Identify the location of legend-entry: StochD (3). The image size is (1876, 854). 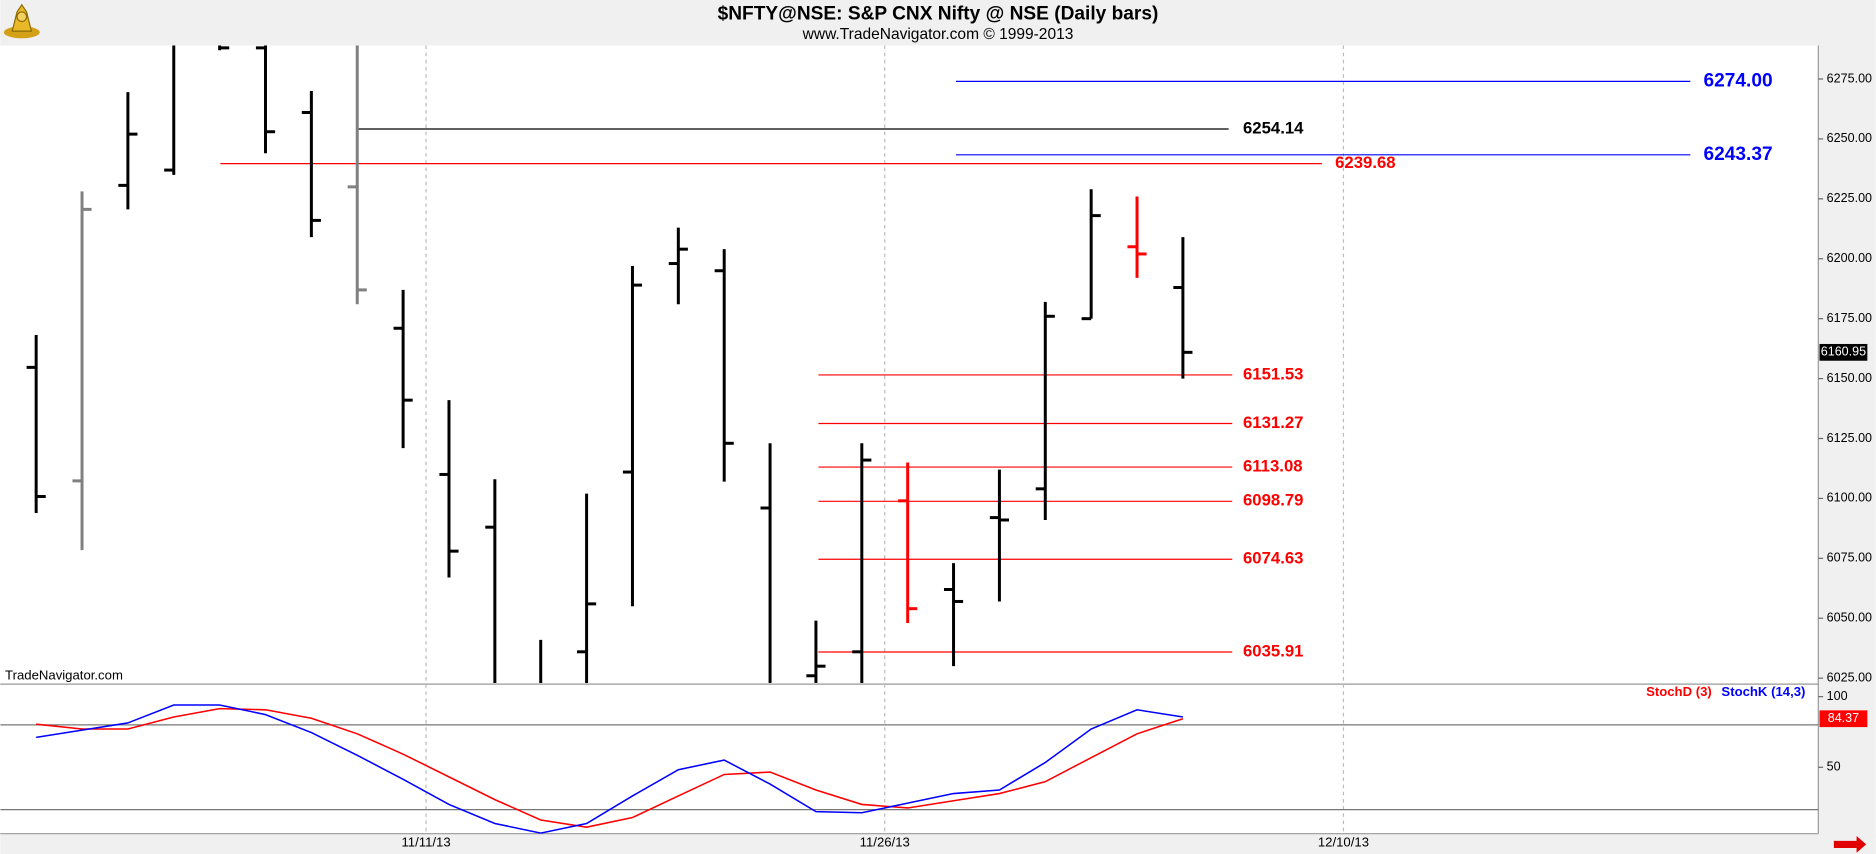
(1679, 691).